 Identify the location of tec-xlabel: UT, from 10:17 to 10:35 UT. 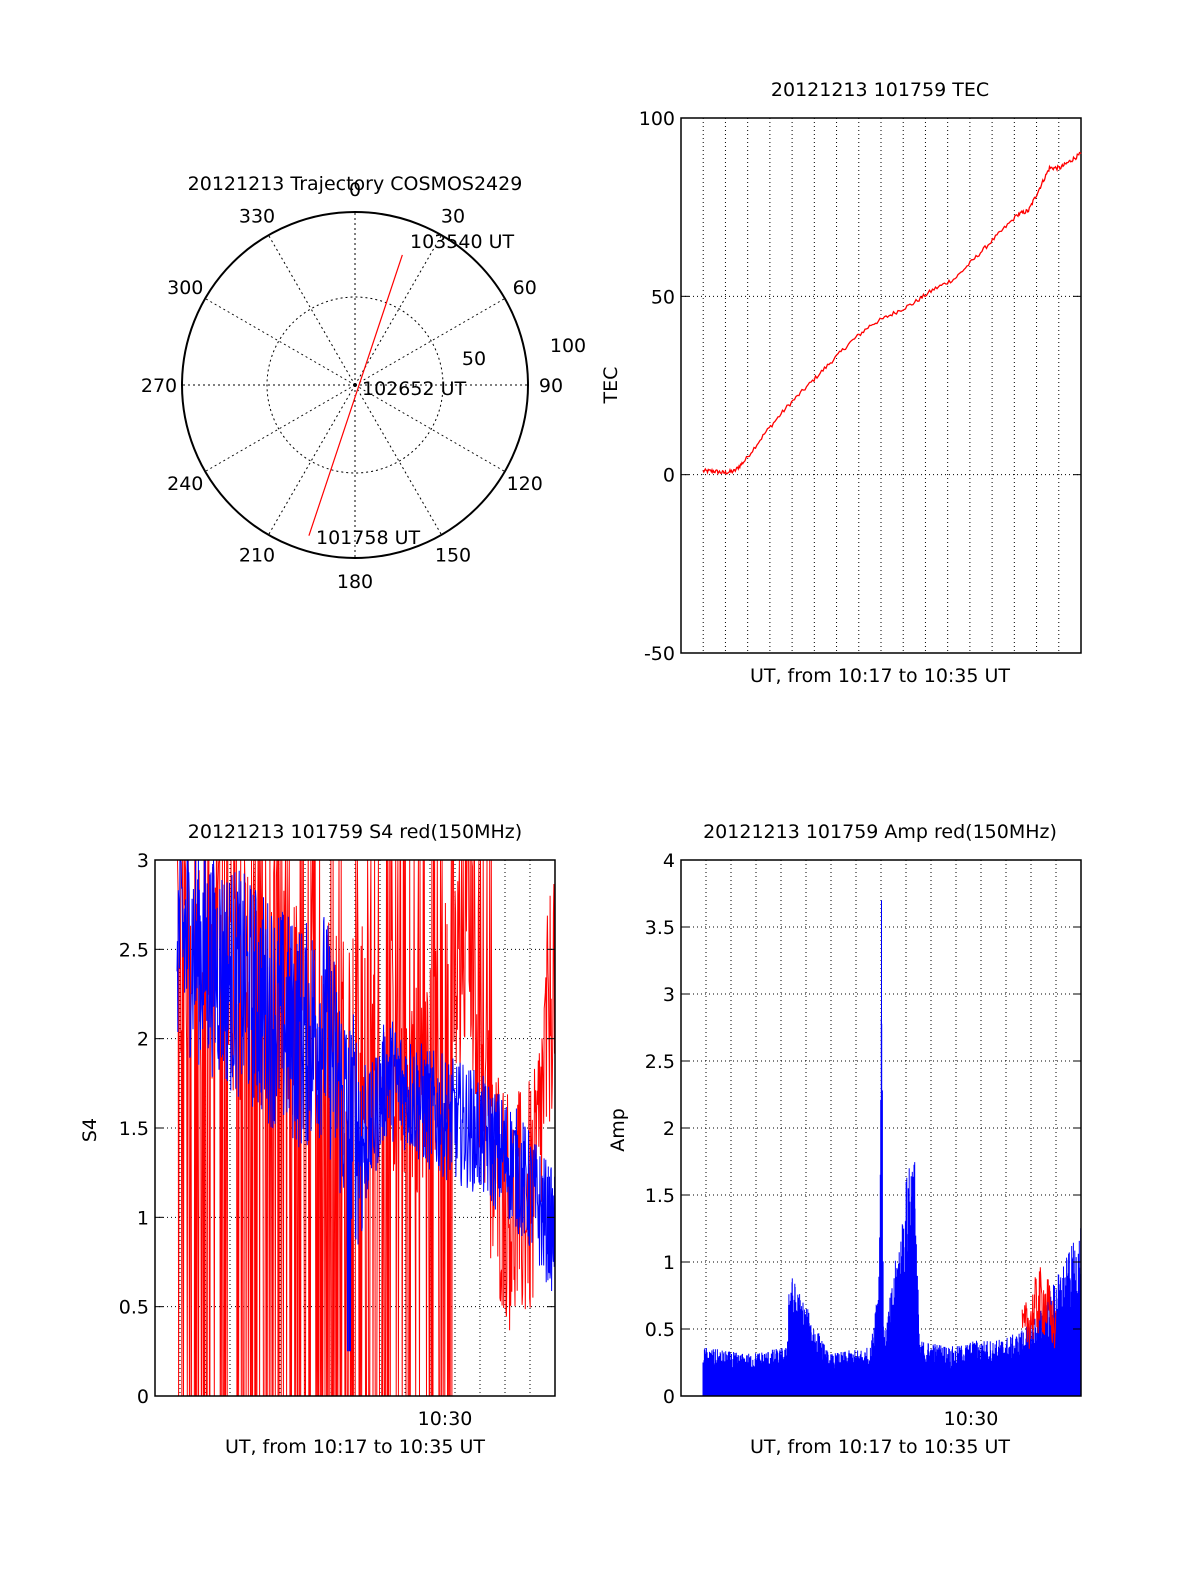
(880, 676).